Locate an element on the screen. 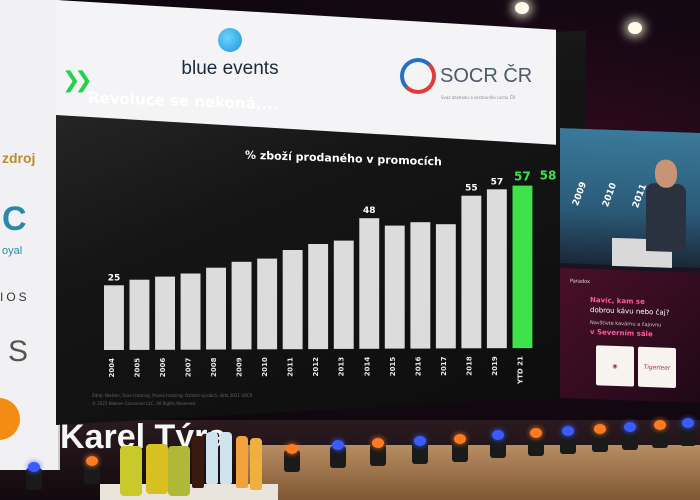 This screenshot has height=500, width=700. blue-events-logo: blue events is located at coordinates (230, 54).